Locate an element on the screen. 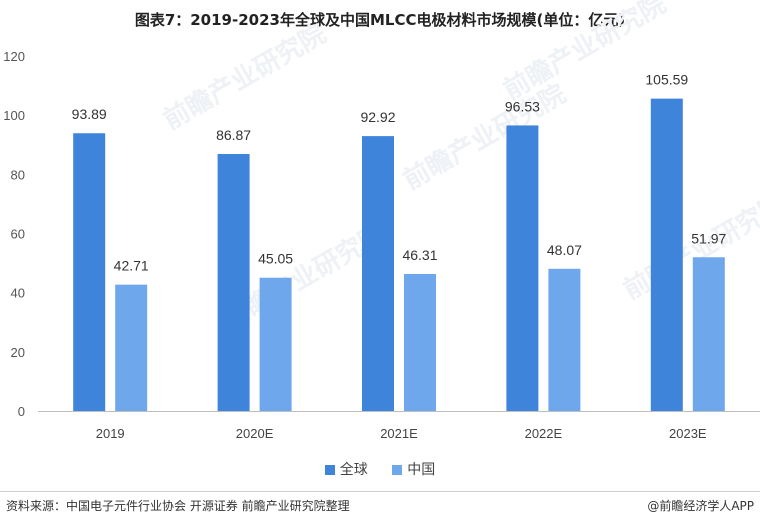  x-axis-labels: 2019 2020E 2021E 2022E 2023E is located at coordinates (401, 433).